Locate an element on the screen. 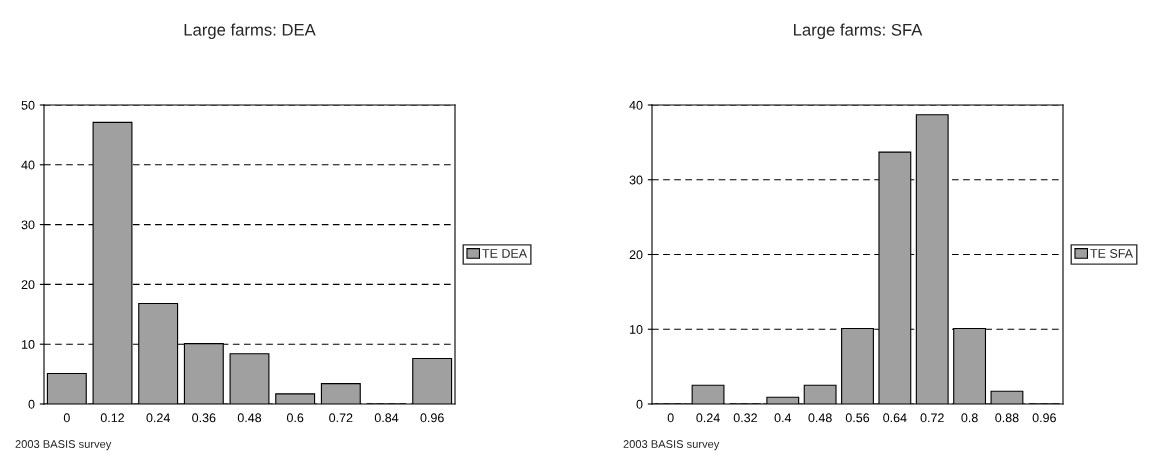 The height and width of the screenshot is (457, 1150). x-tick-label: 0.84 is located at coordinates (386, 418).